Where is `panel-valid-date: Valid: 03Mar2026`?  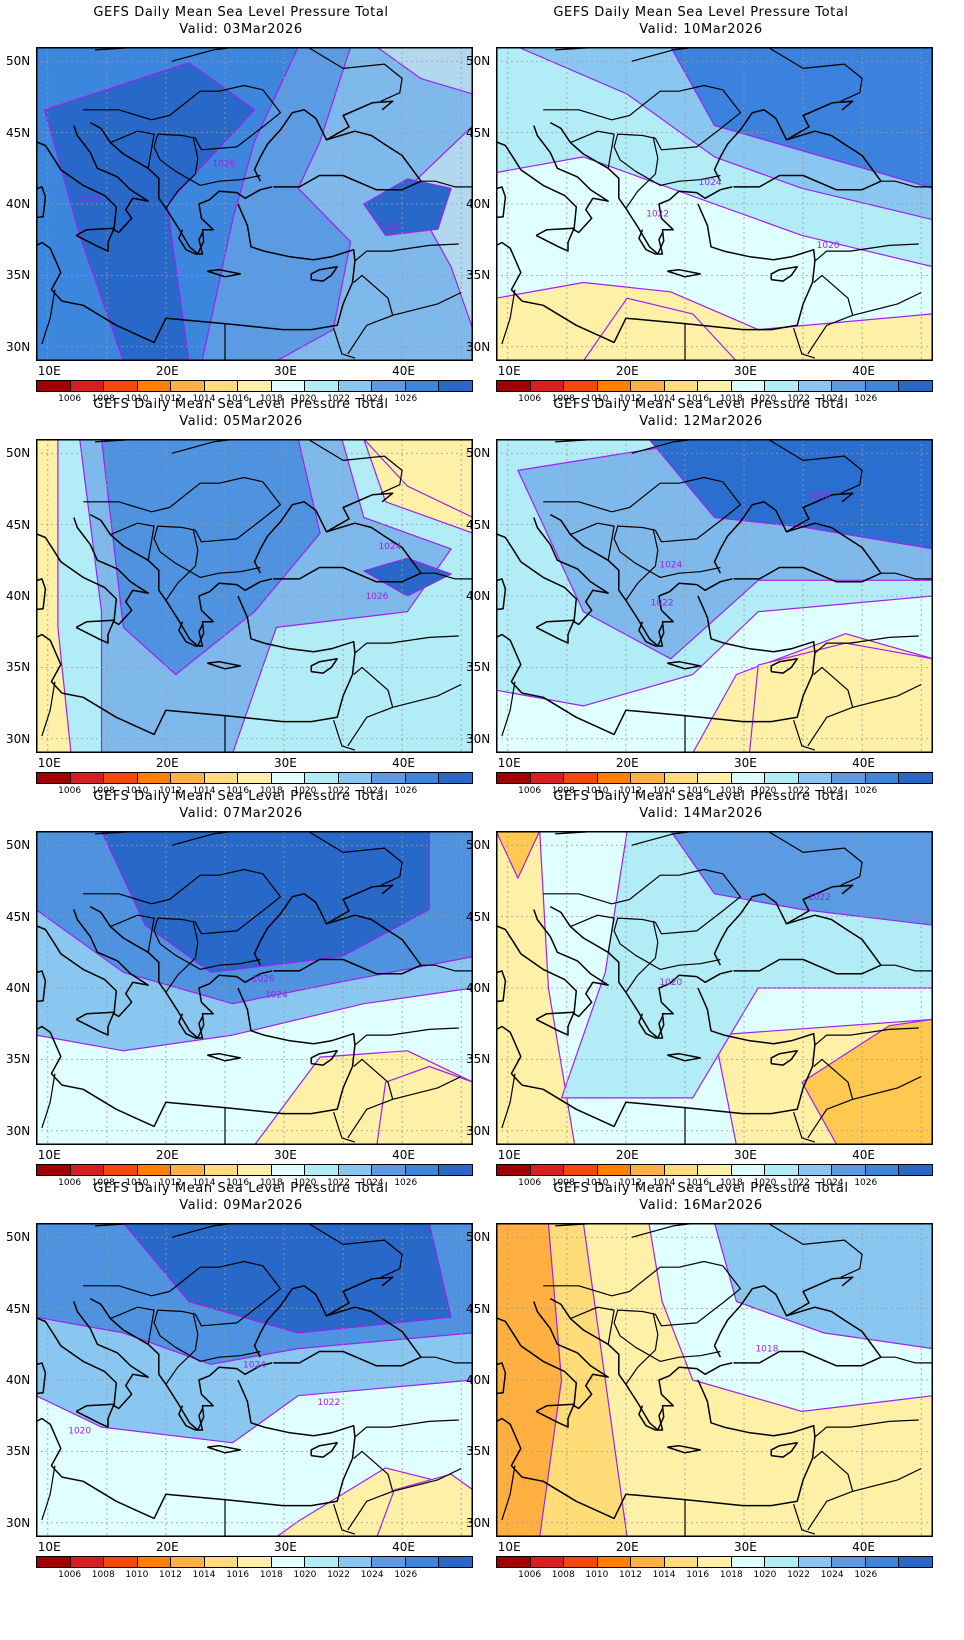
panel-valid-date: Valid: 03Mar2026 is located at coordinates (241, 29).